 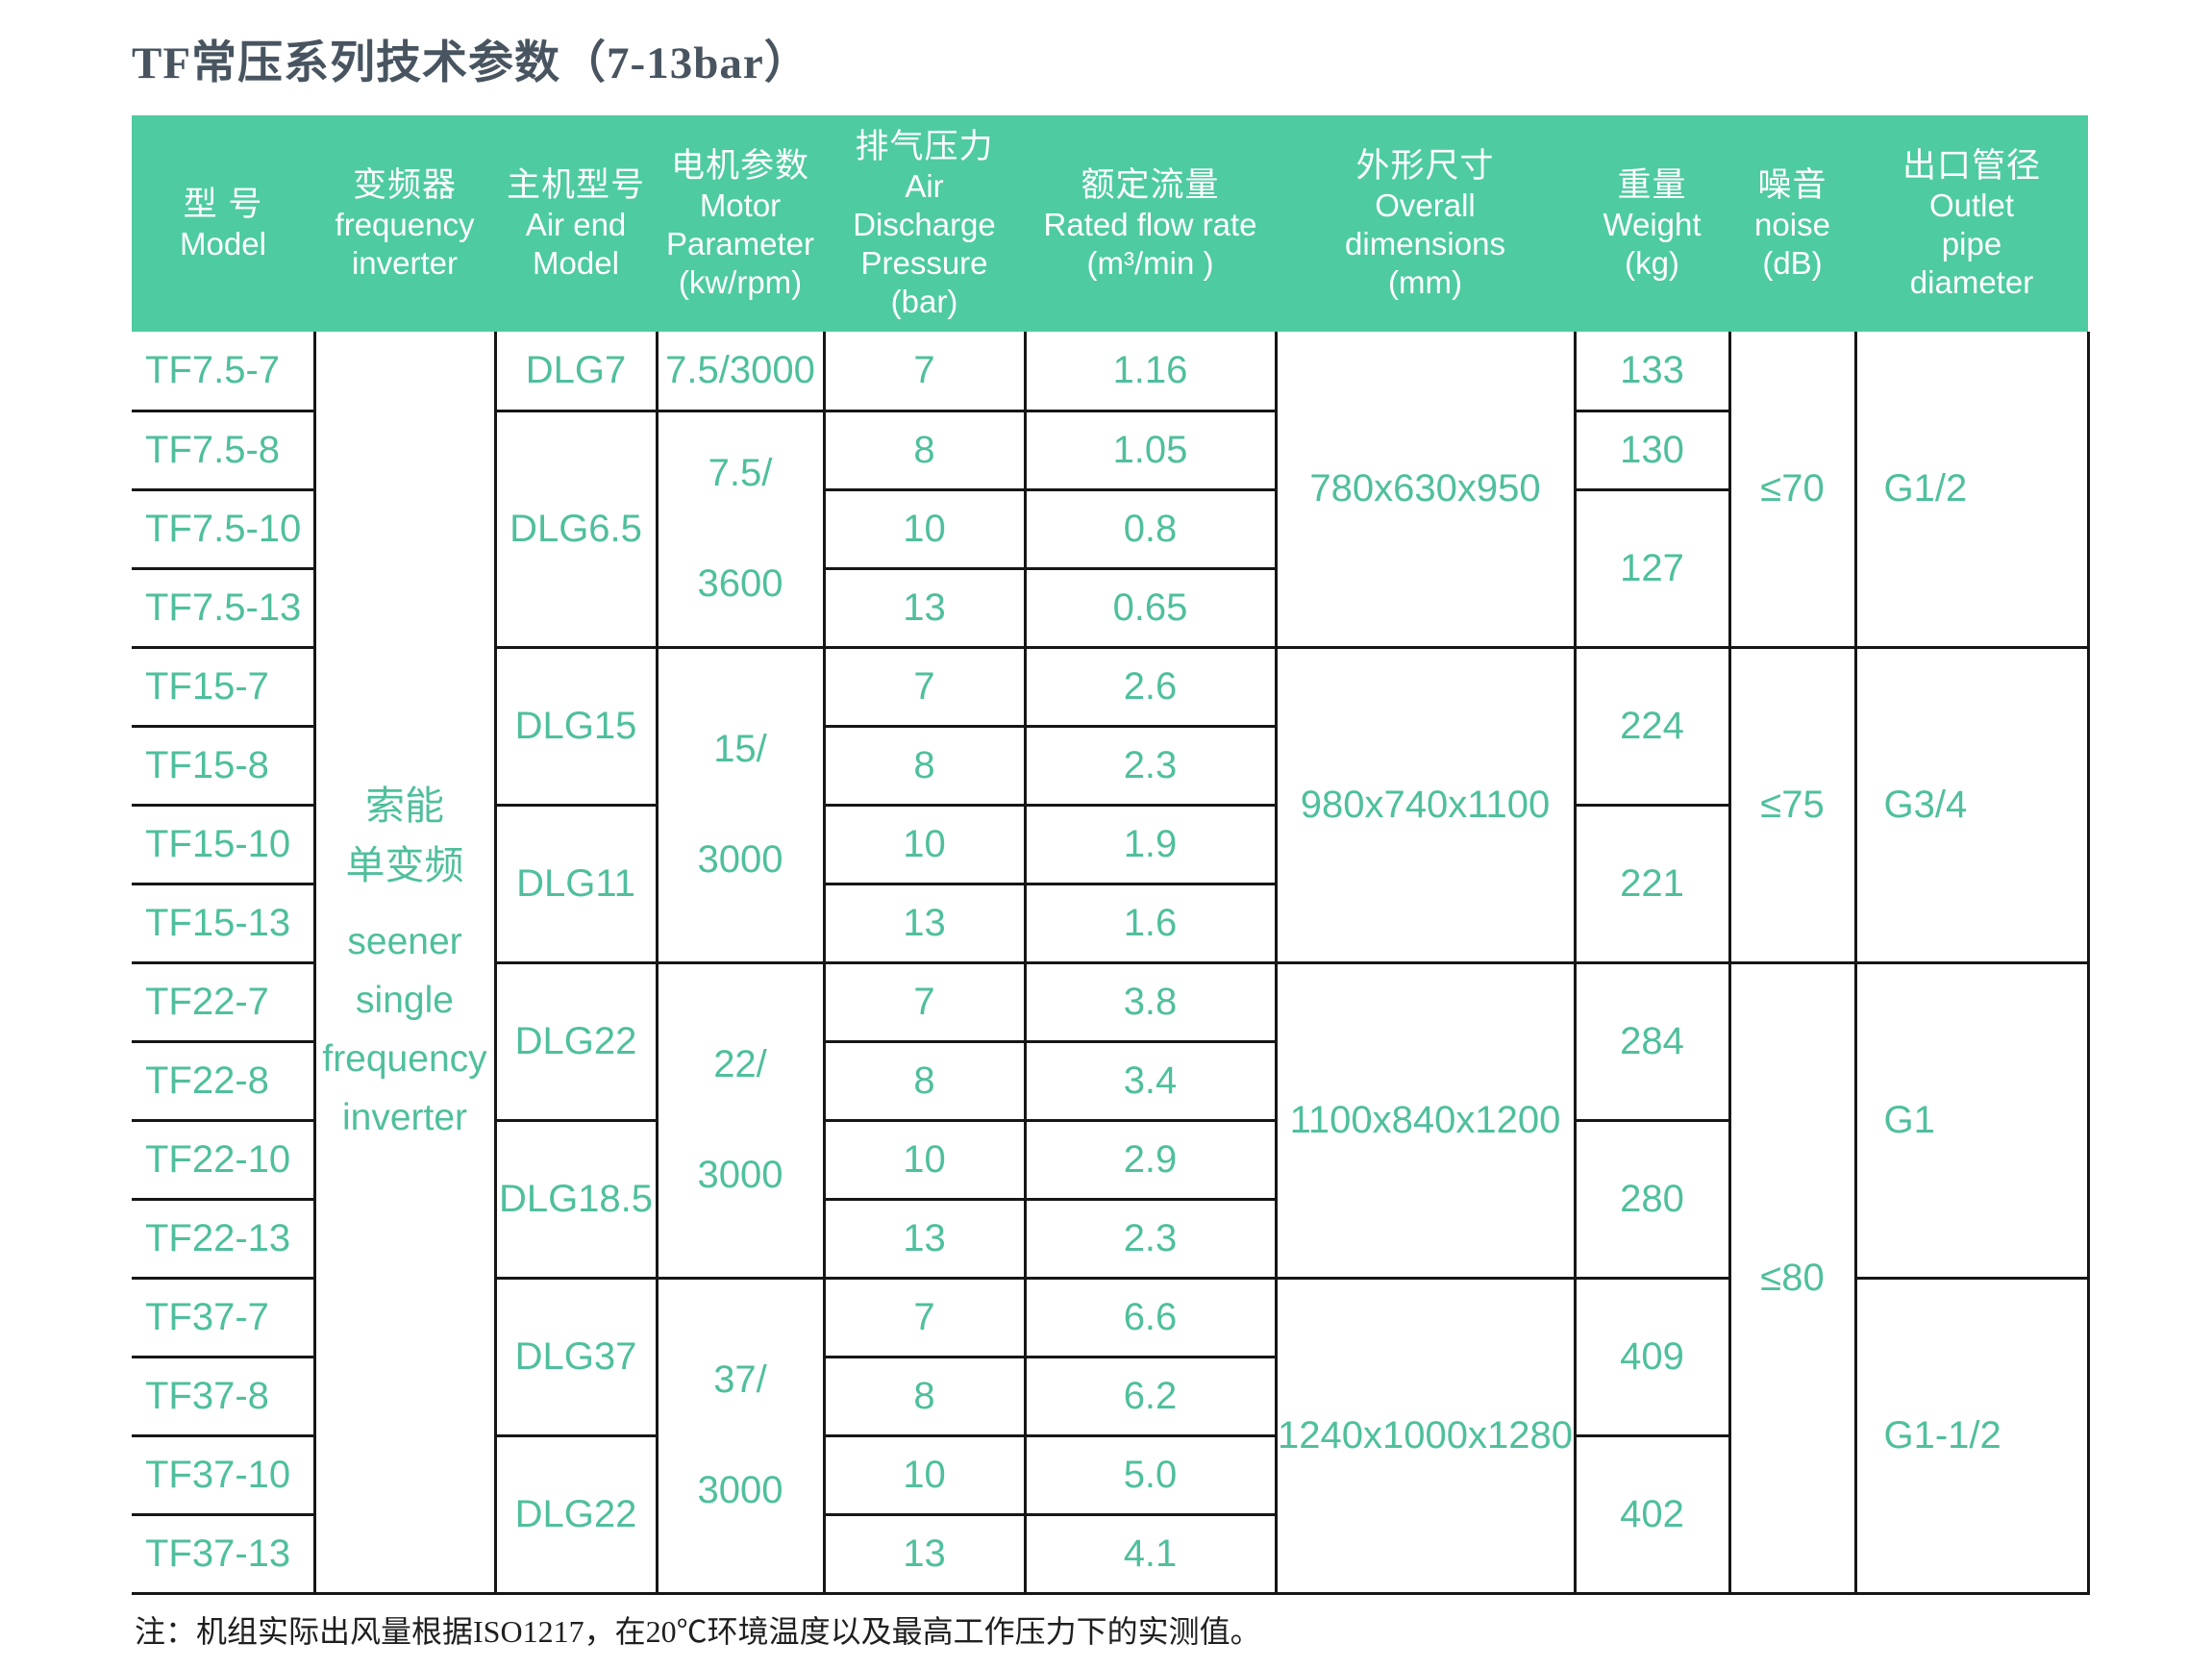 What do you see at coordinates (224, 844) in the screenshot?
I see `model-cell: TF15-10` at bounding box center [224, 844].